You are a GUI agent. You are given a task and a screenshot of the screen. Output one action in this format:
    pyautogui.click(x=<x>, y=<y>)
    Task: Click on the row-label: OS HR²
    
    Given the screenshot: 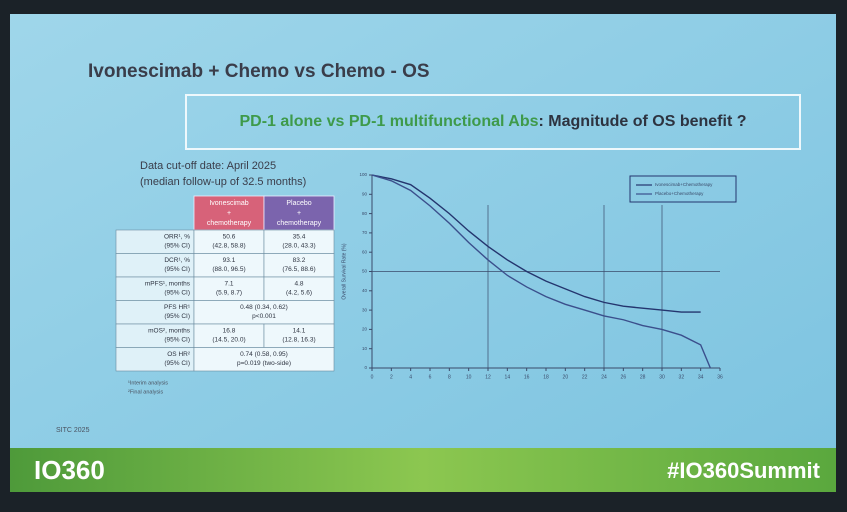 What is the action you would take?
    pyautogui.click(x=179, y=354)
    